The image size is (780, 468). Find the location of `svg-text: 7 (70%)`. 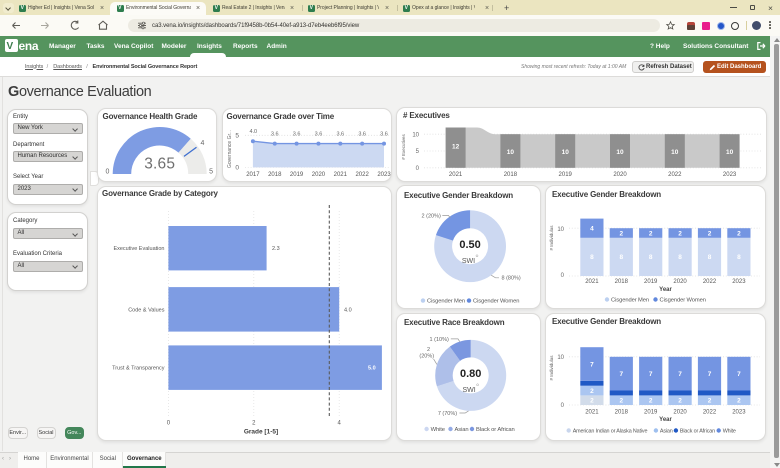

svg-text: 7 (70%) is located at coordinates (447, 414).